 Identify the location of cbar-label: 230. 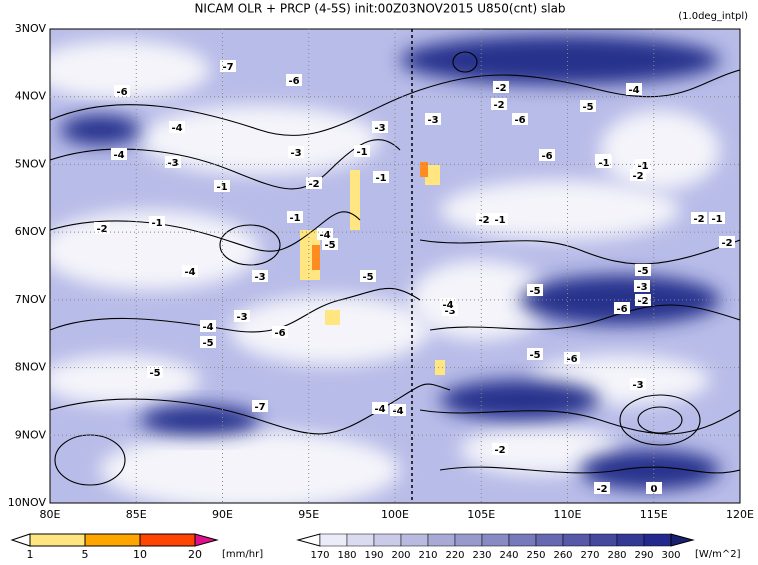
(481, 555).